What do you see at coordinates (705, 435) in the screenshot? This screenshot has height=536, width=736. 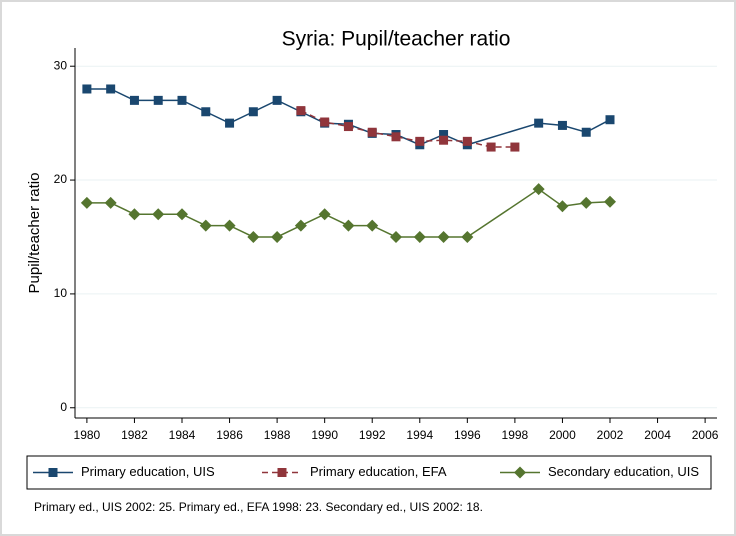 I see `x-tick-label: 2006` at bounding box center [705, 435].